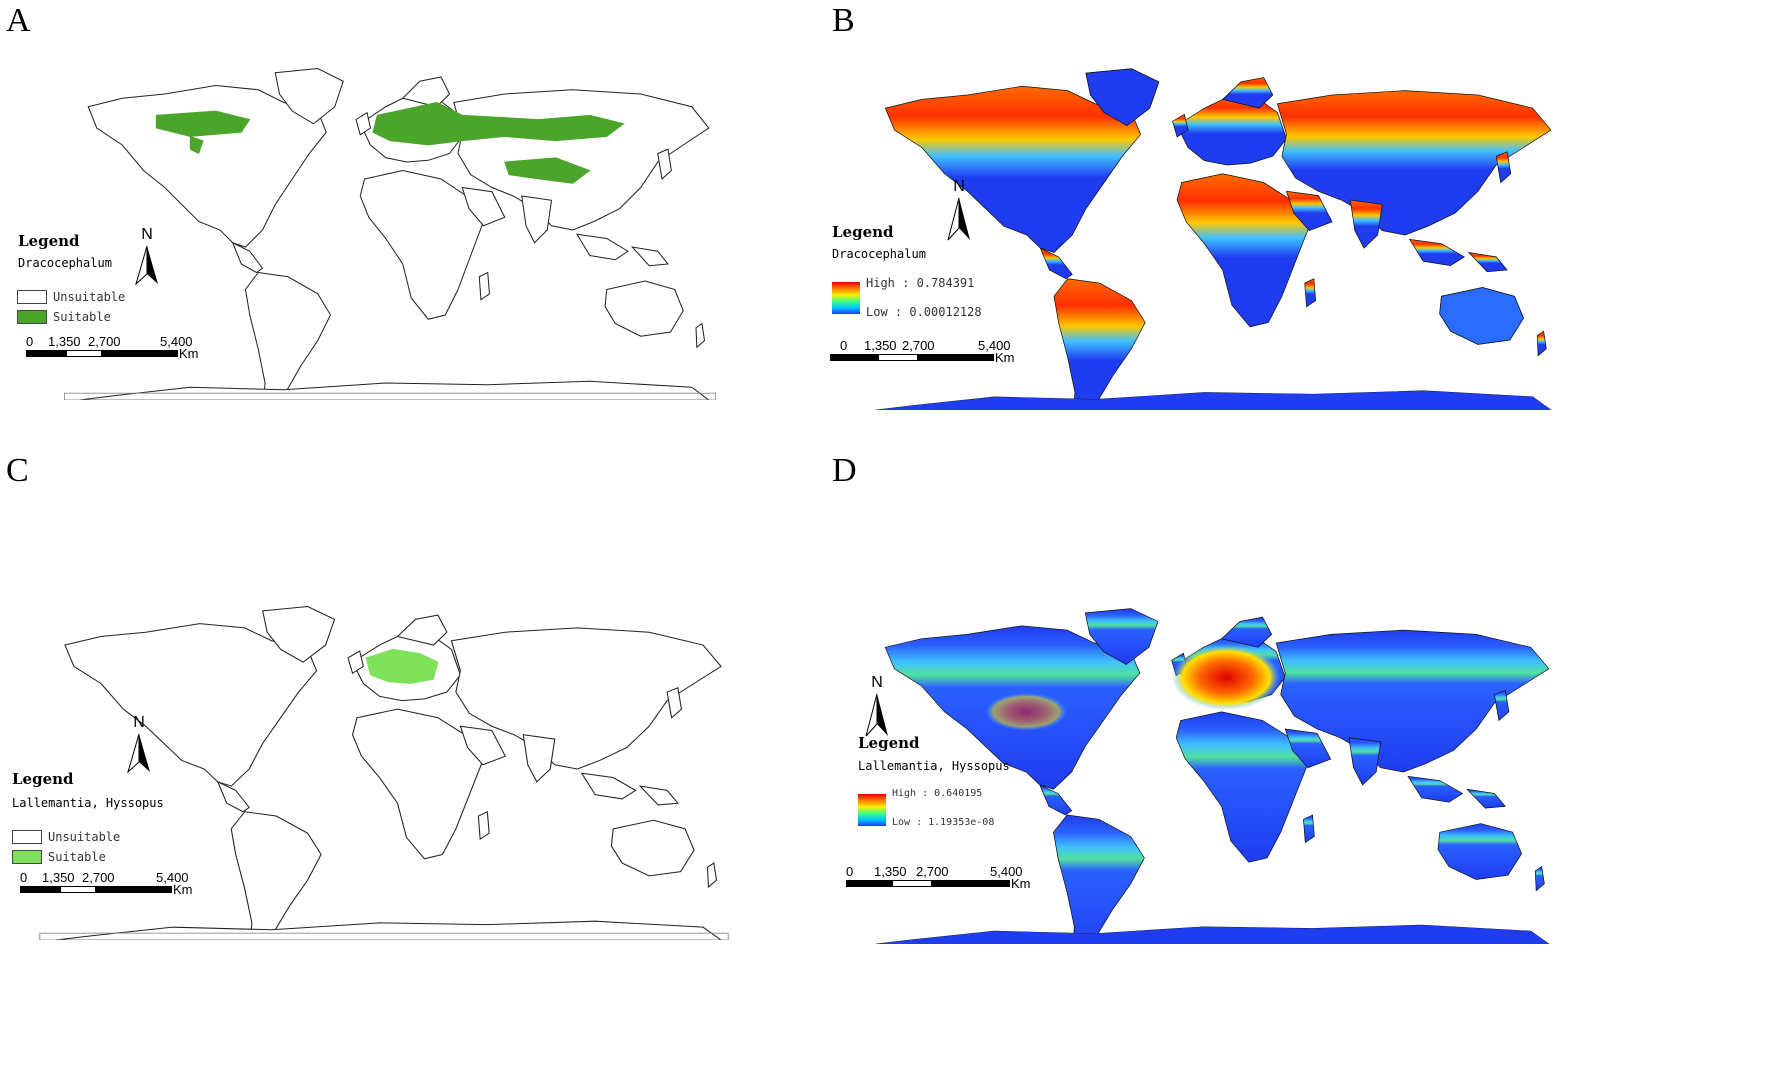 The width and height of the screenshot is (1772, 1069). What do you see at coordinates (17, 470) in the screenshot?
I see `panel-letter: C` at bounding box center [17, 470].